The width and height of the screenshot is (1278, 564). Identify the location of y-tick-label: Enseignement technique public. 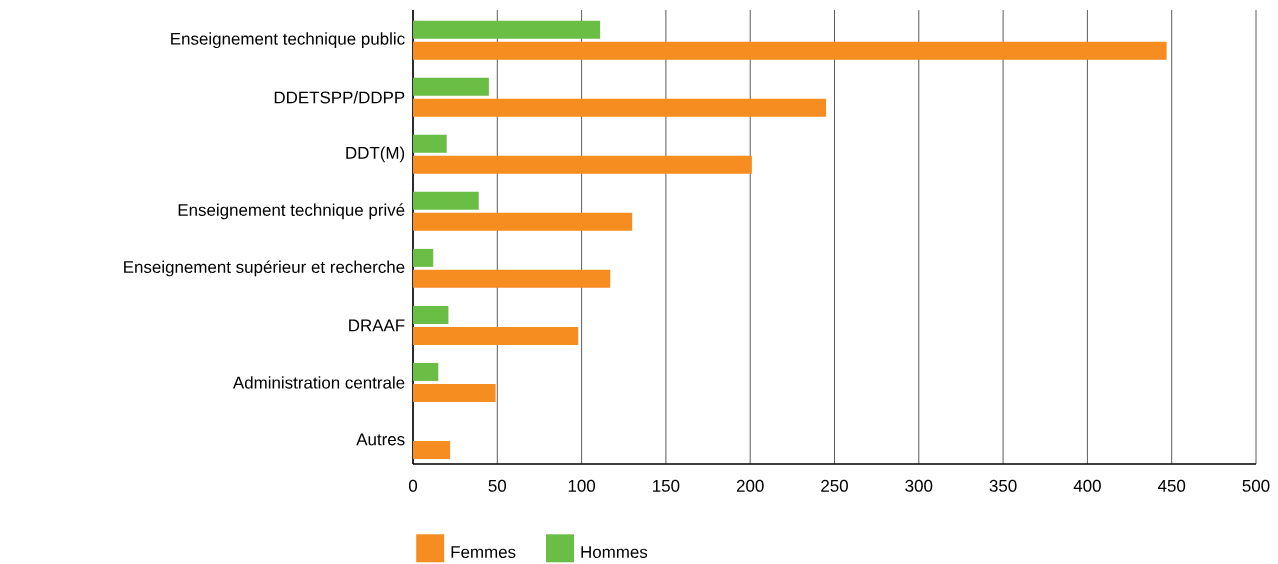
(288, 40).